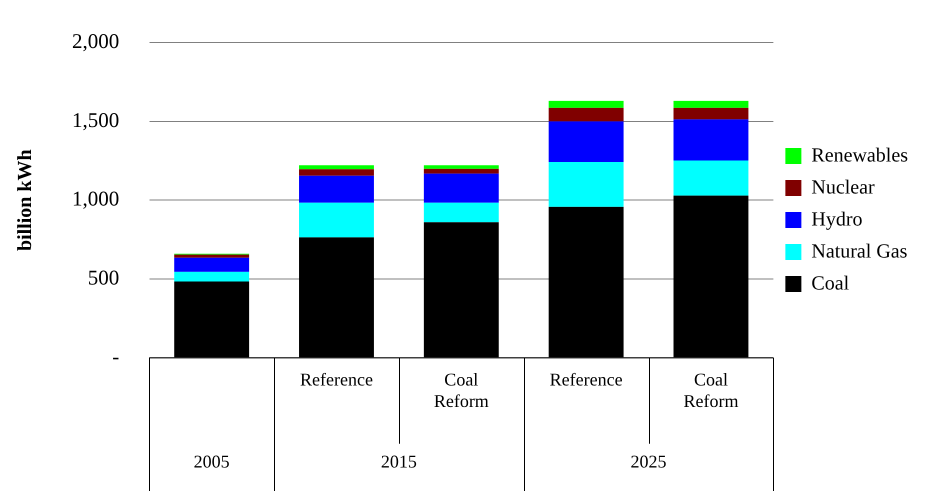  What do you see at coordinates (843, 187) in the screenshot?
I see `legend-label: Nuclear` at bounding box center [843, 187].